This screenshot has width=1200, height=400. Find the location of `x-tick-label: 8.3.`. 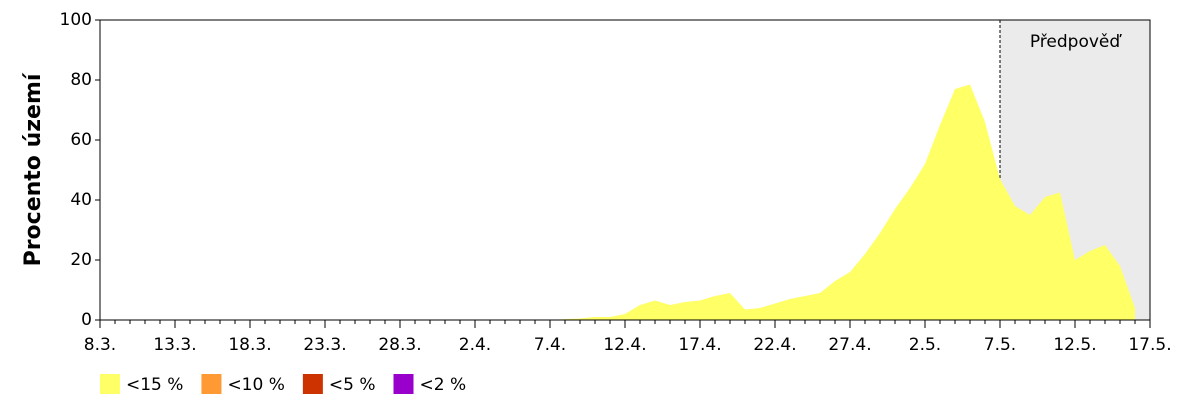

x-tick-label: 8.3. is located at coordinates (100, 345).